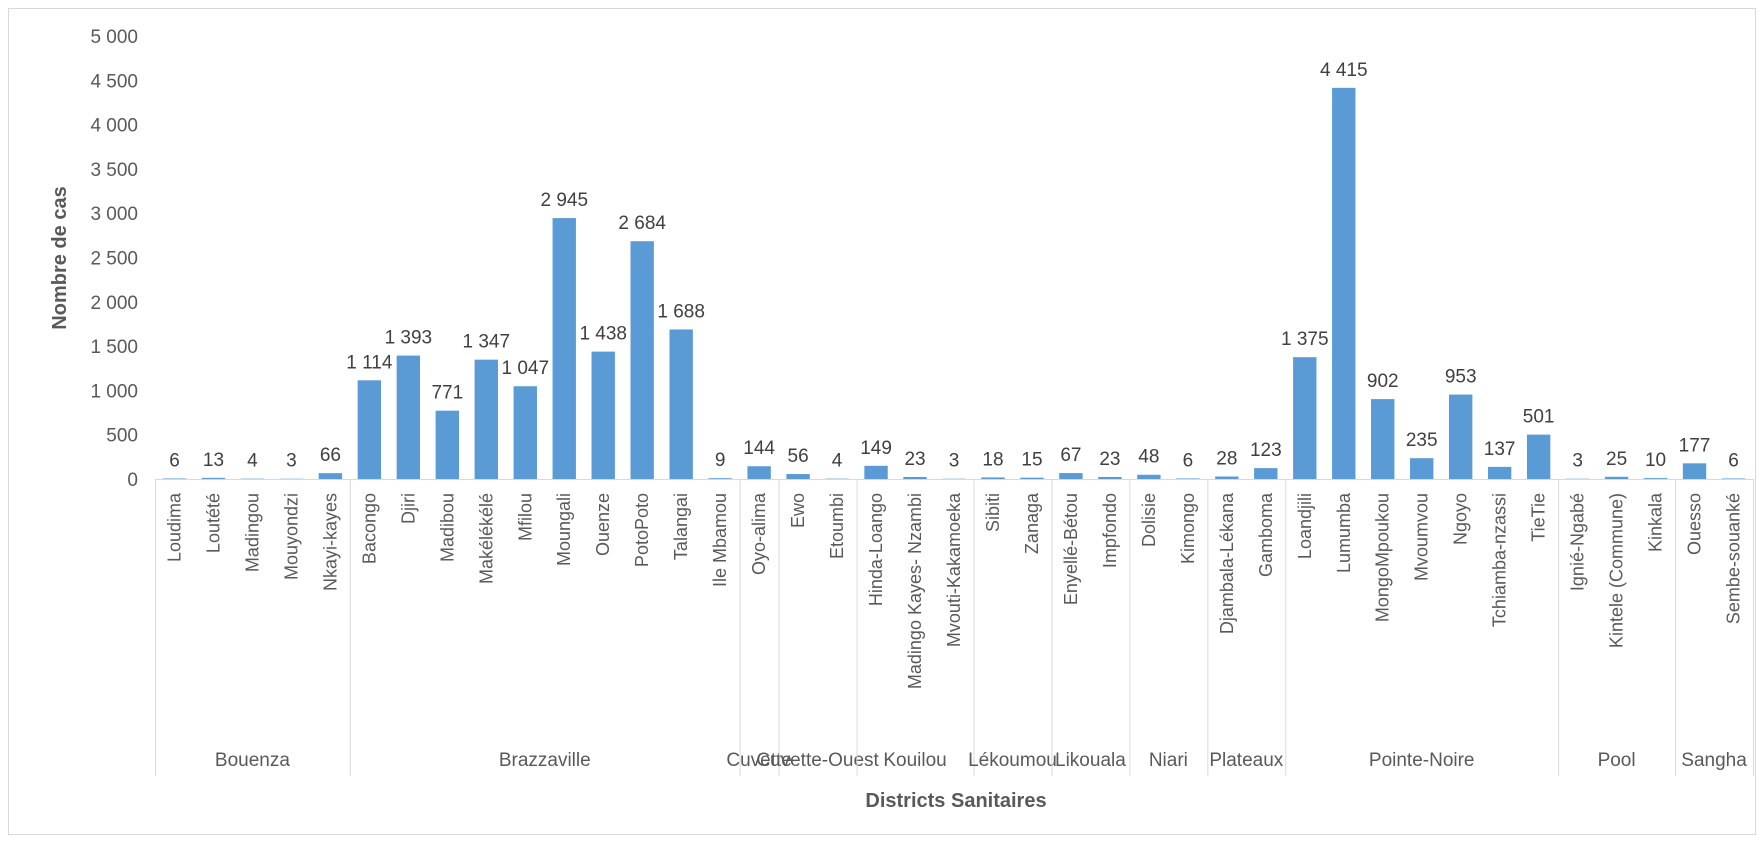  What do you see at coordinates (1148, 457) in the screenshot?
I see `bar-value-label: 48` at bounding box center [1148, 457].